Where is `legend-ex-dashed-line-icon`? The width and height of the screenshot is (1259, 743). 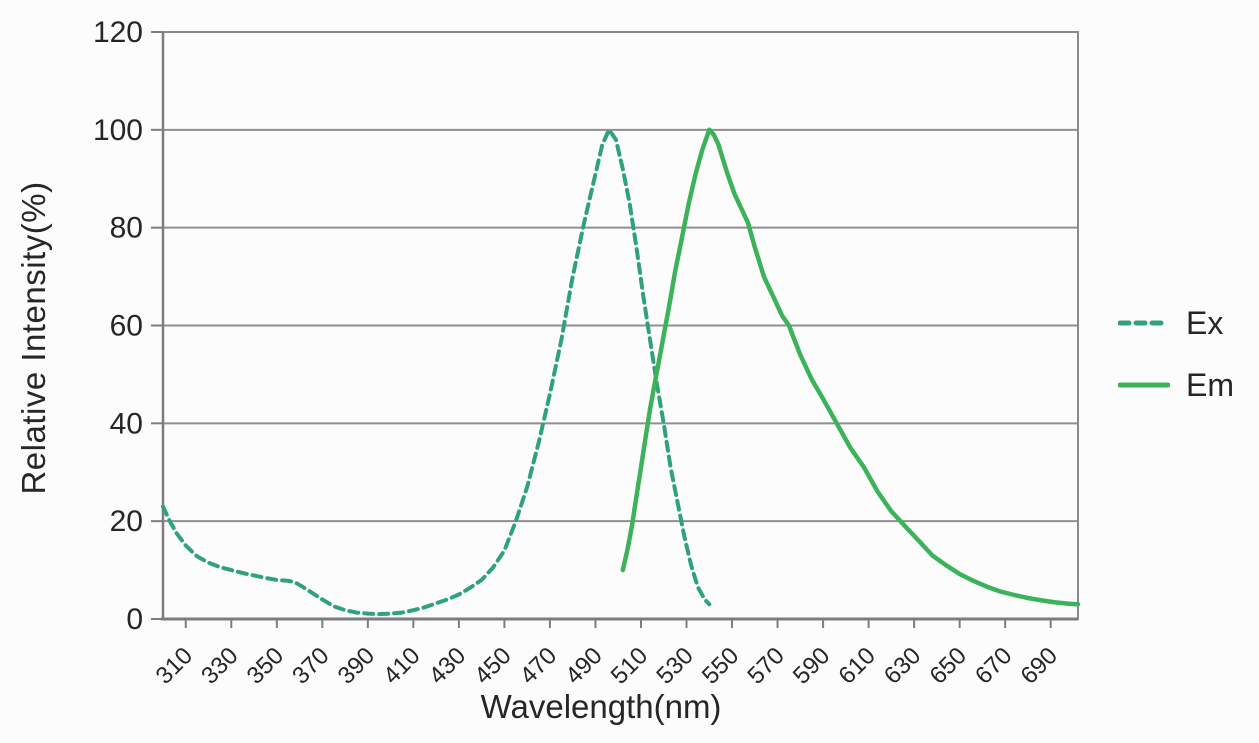 legend-ex-dashed-line-icon is located at coordinates (1144, 323).